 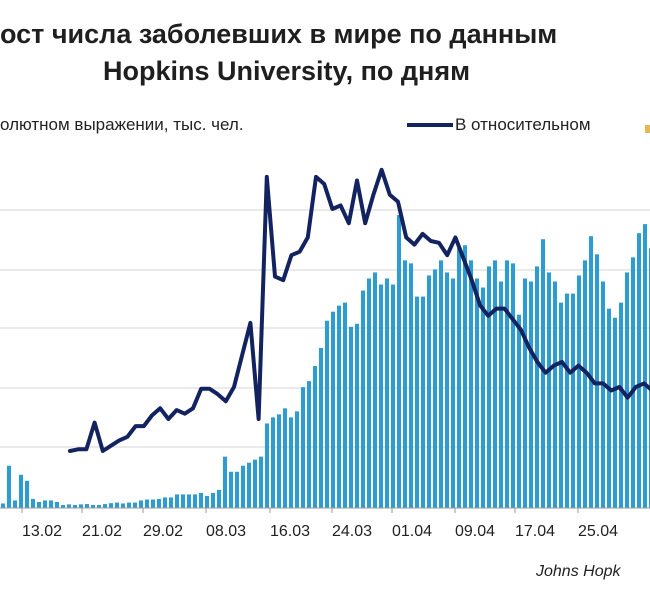 I want to click on source-note: Johns Hopk, so click(x=578, y=571).